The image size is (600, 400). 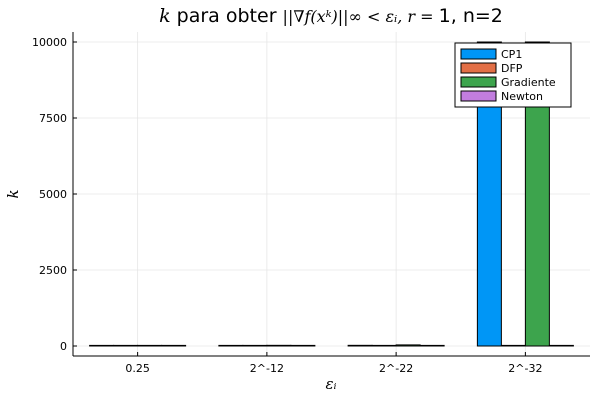 What do you see at coordinates (165, 16) in the screenshot?
I see `title-math-1: k` at bounding box center [165, 16].